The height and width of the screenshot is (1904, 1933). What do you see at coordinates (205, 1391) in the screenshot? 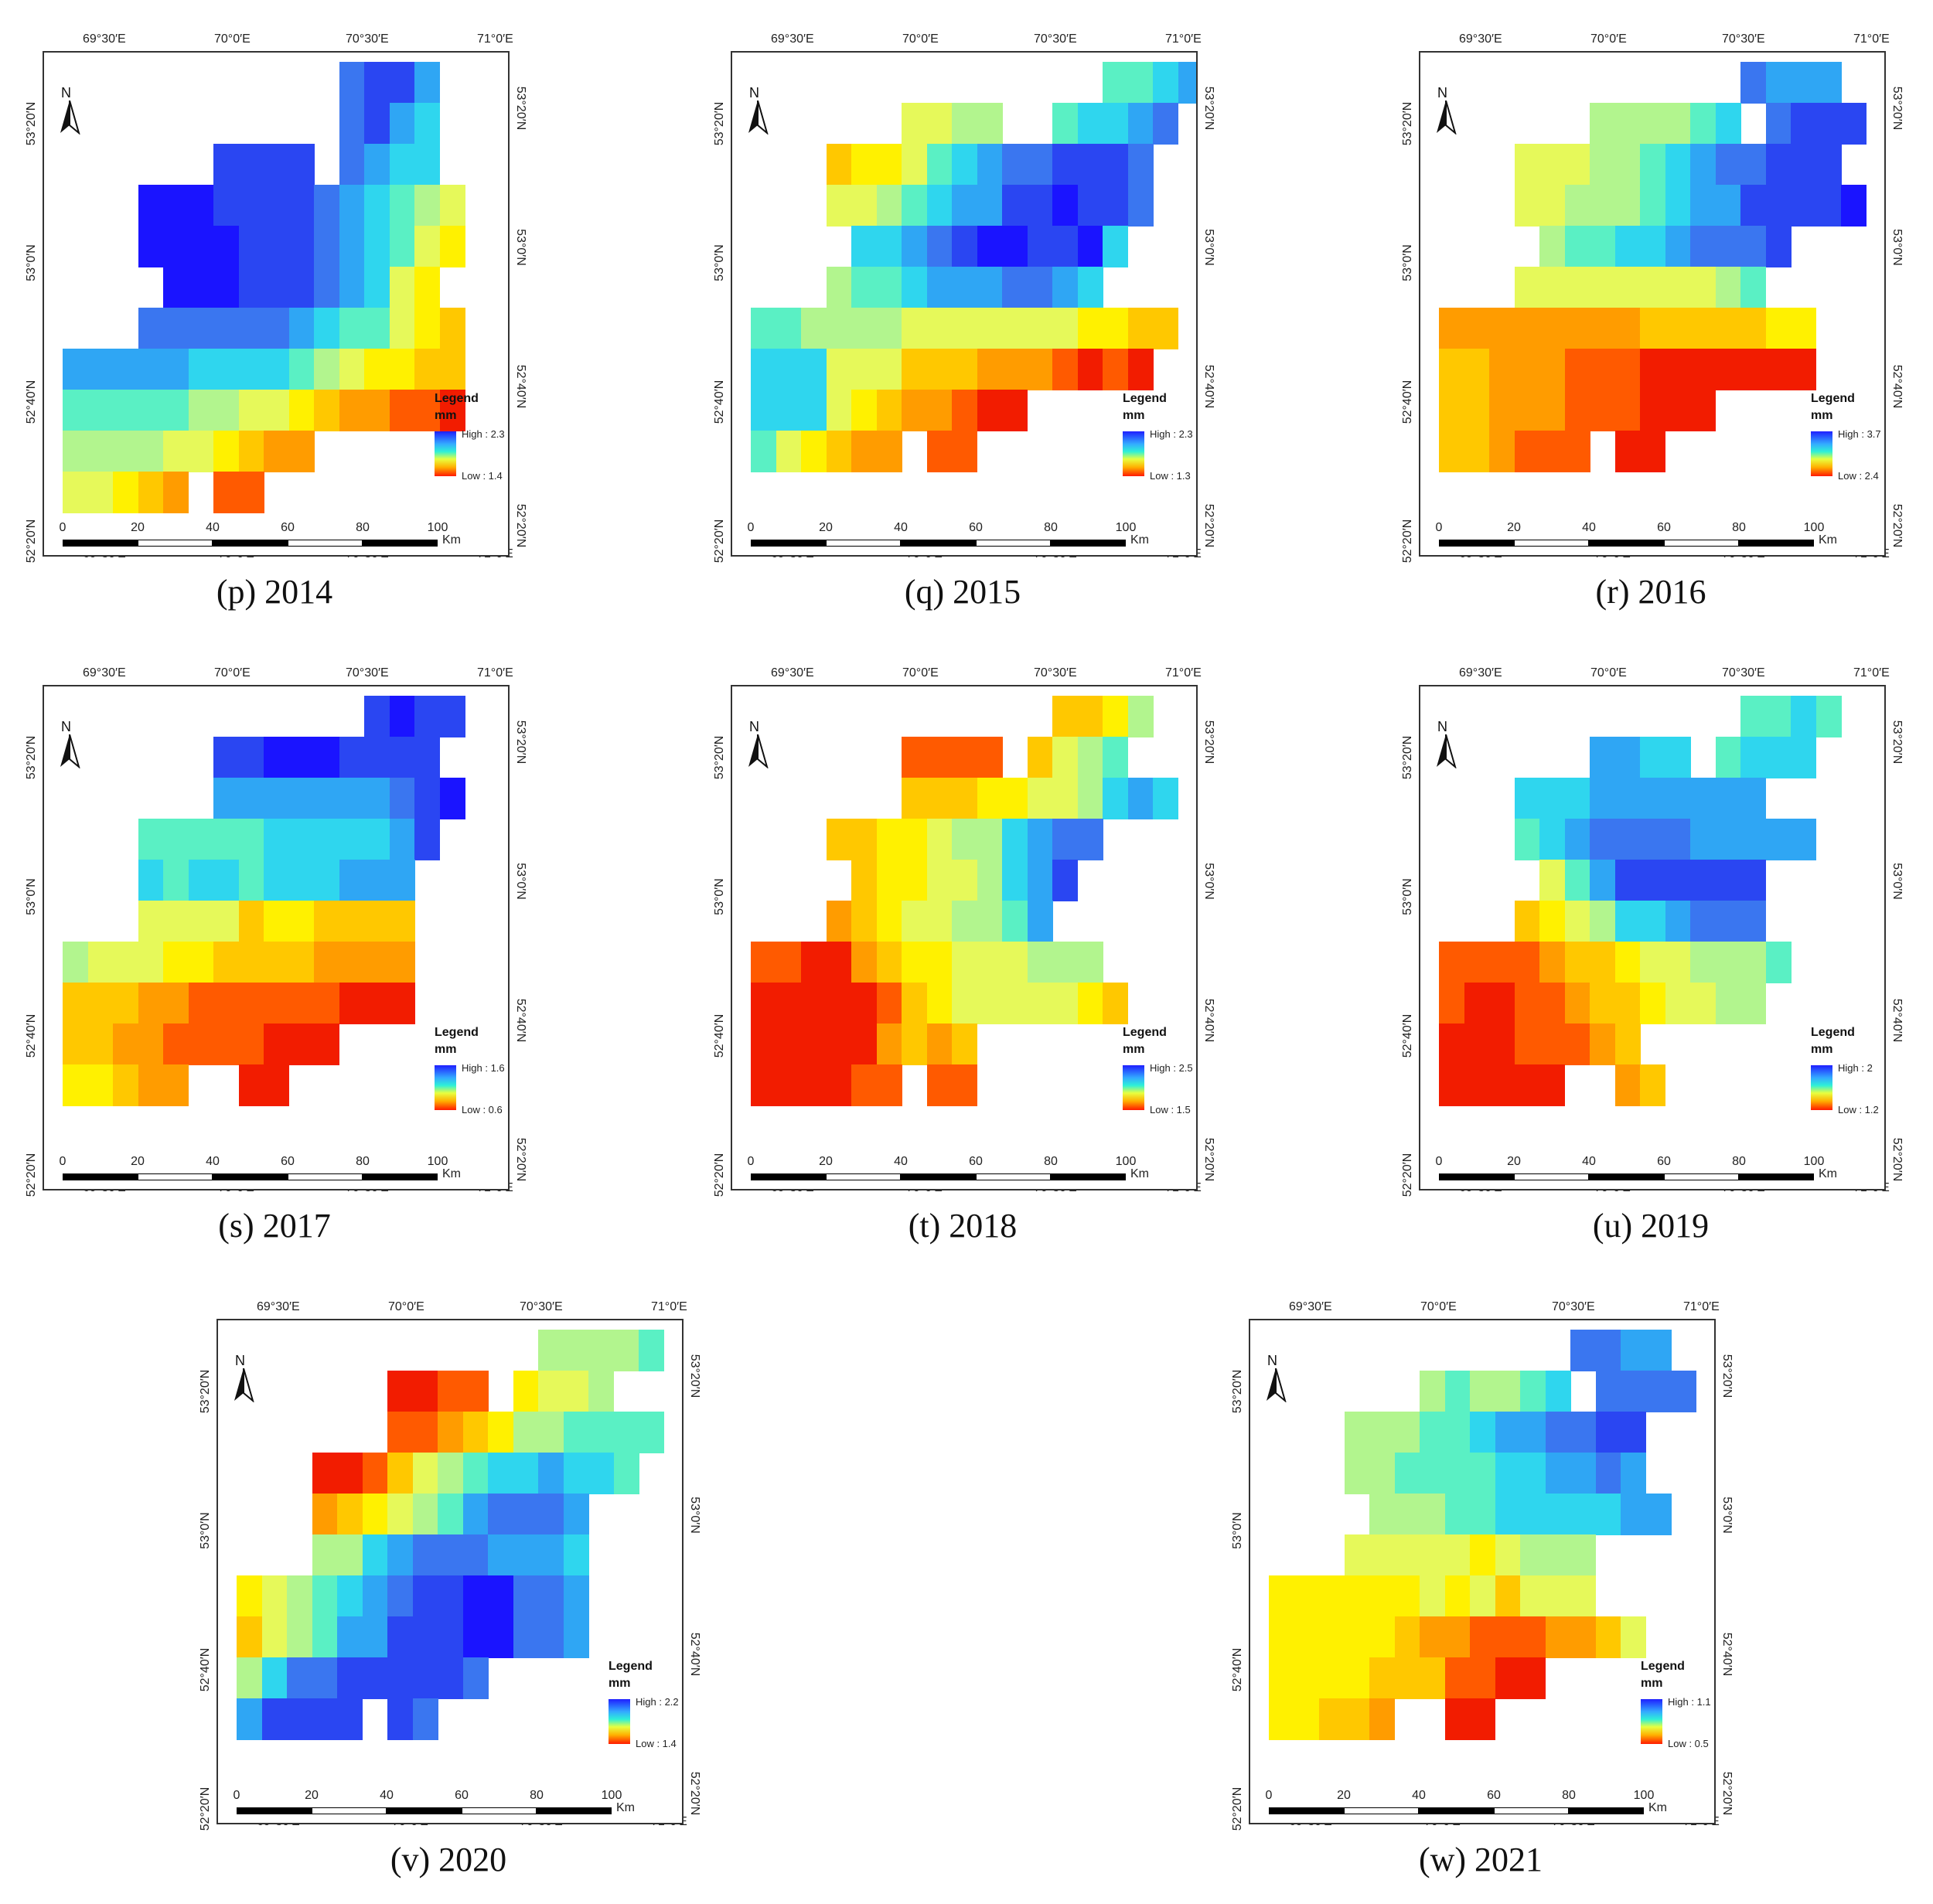
I see `lat-label-left: 53°20′N` at bounding box center [205, 1391].